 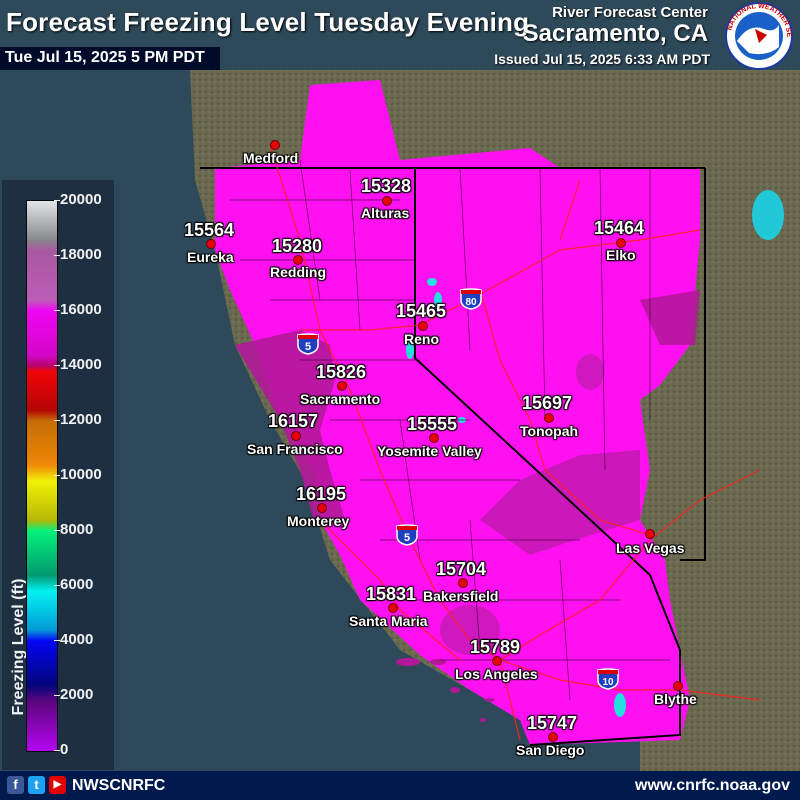 I want to click on city-label: Tonopah, so click(x=549, y=431).